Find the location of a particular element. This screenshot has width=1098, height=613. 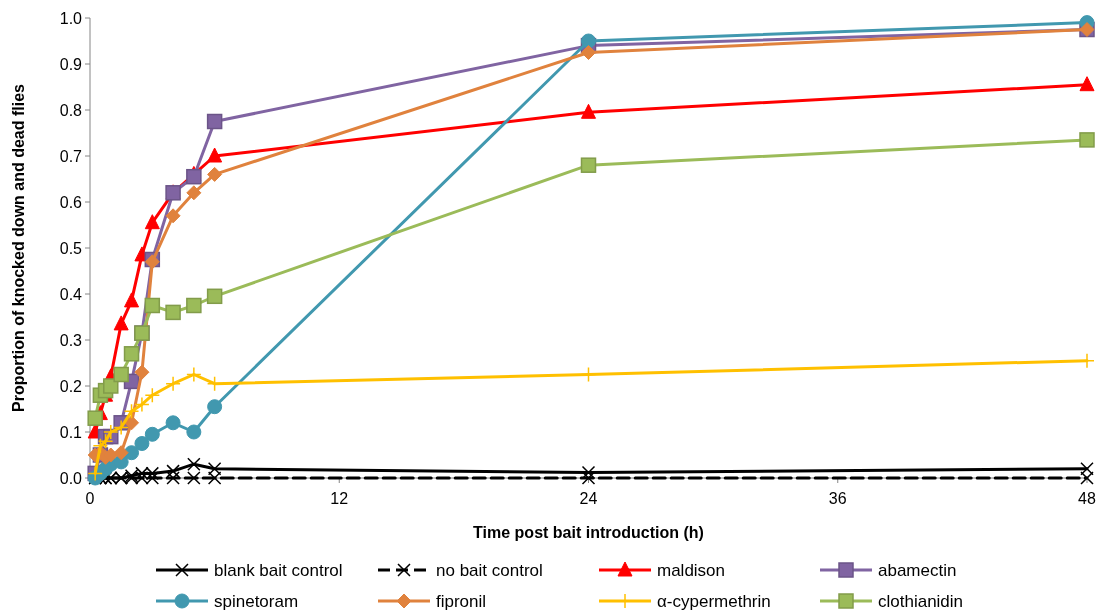

x-tick-label: 24 is located at coordinates (588, 498).